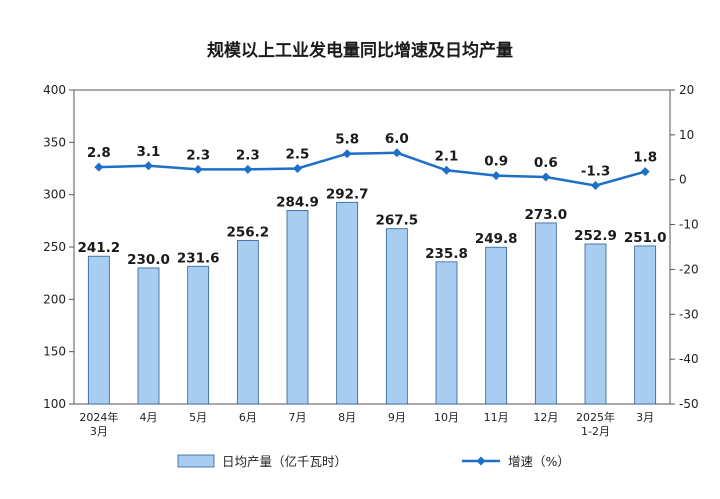 The width and height of the screenshot is (720, 499). I want to click on bar-value-label: 284.9, so click(297, 202).